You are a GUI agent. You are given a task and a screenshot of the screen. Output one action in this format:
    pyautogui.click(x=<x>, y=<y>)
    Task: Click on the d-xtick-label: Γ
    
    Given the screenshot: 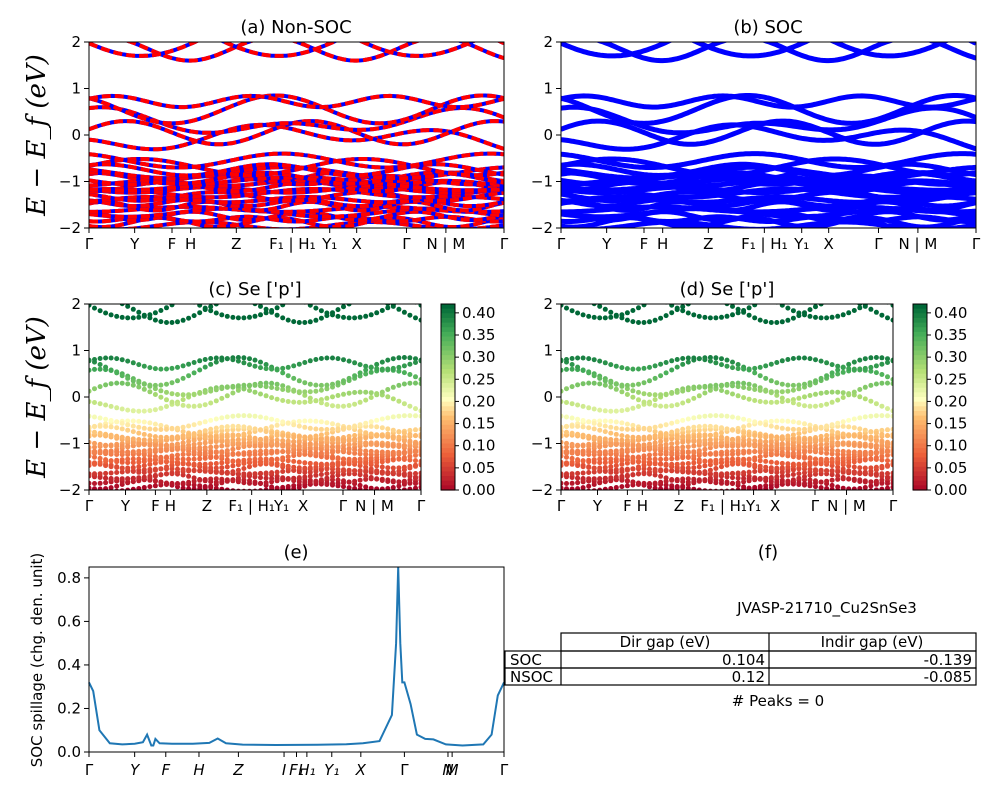 What is the action you would take?
    pyautogui.click(x=561, y=506)
    